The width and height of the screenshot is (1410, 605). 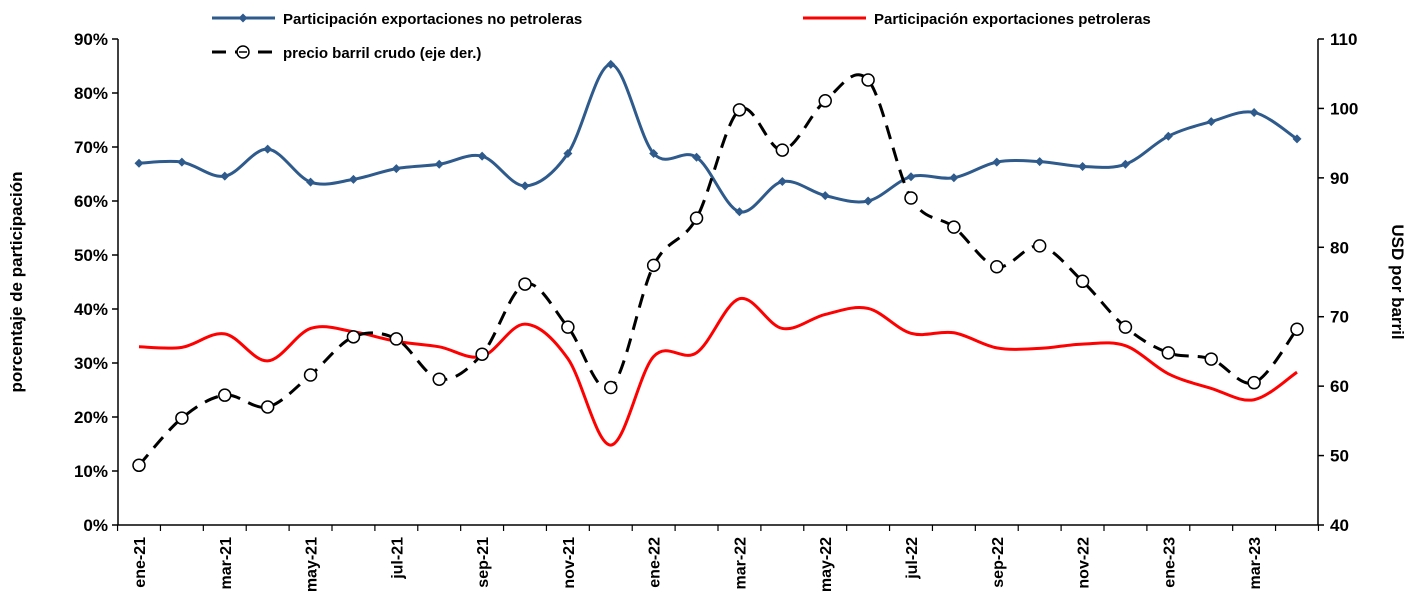 I want to click on y2-tick-label: 70, so click(x=1339, y=317).